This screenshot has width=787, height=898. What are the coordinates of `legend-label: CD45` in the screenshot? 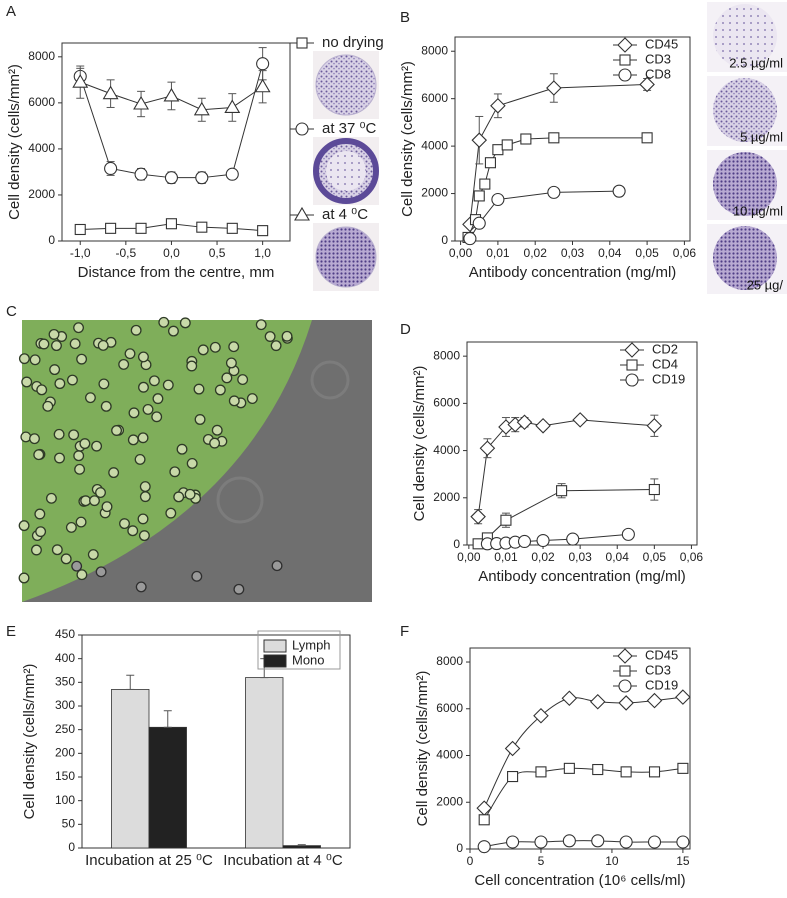 It's located at (661, 43).